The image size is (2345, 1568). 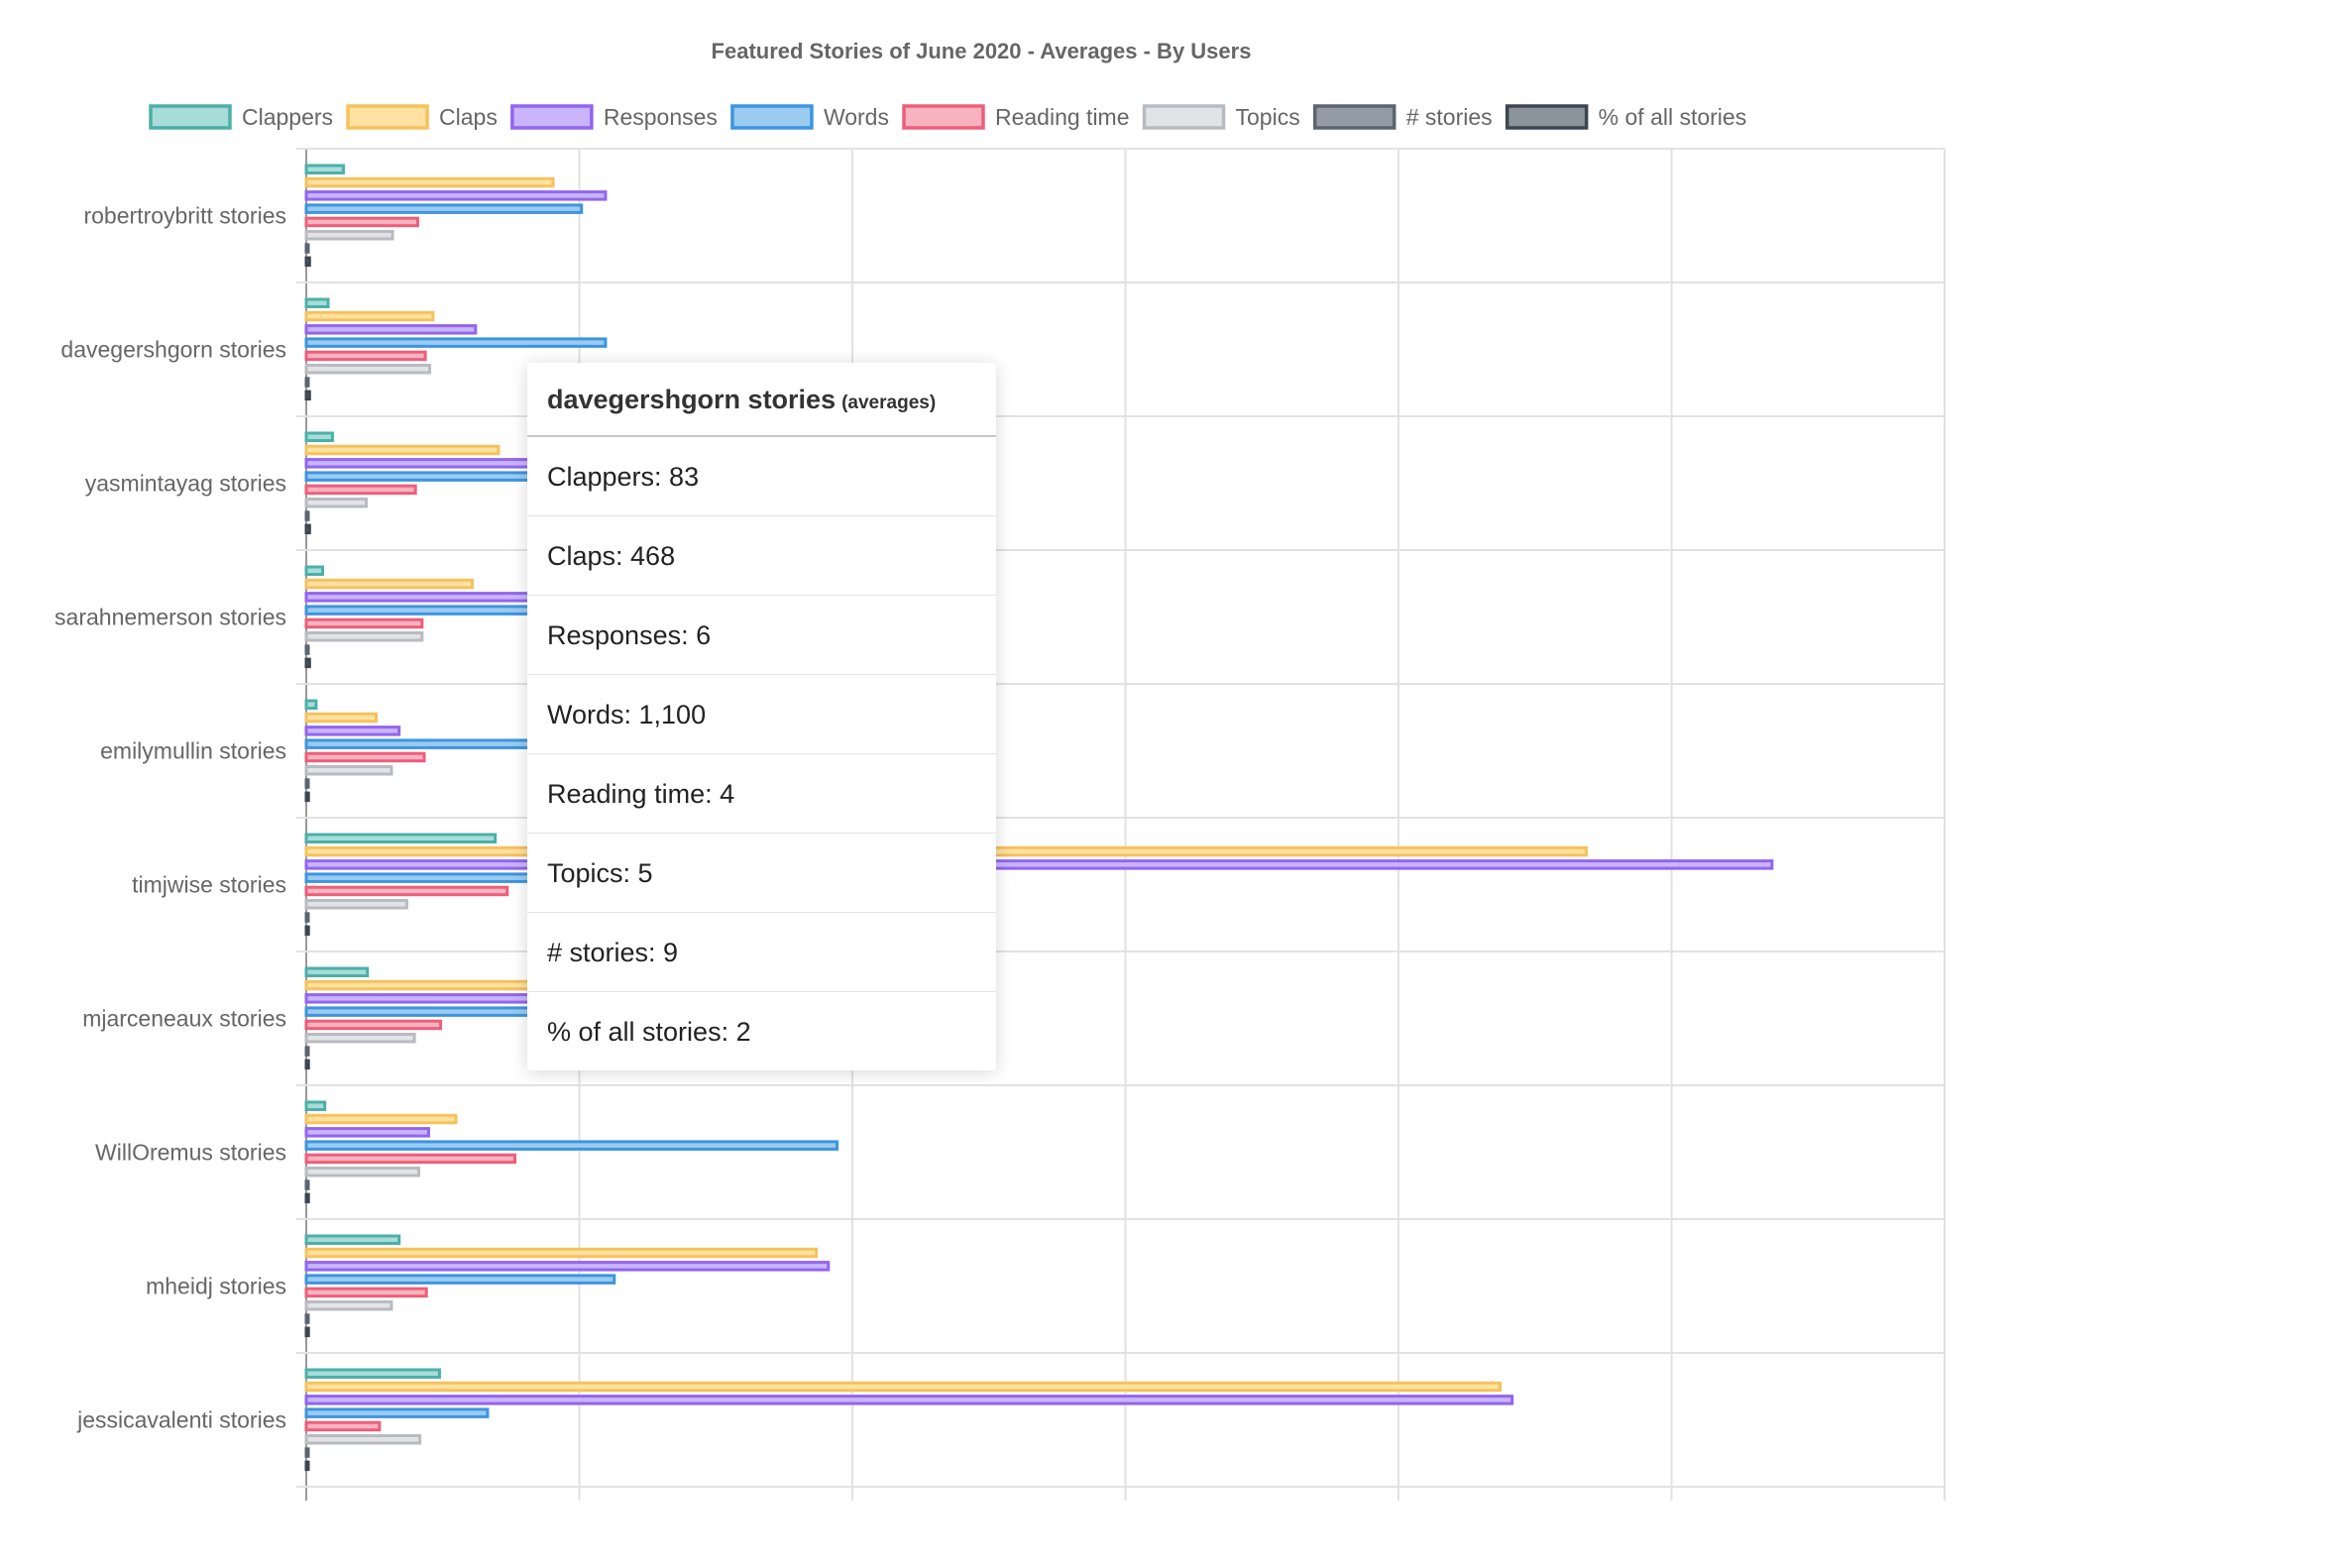 What do you see at coordinates (185, 484) in the screenshot?
I see `y-tick-label: yasmintayag stories` at bounding box center [185, 484].